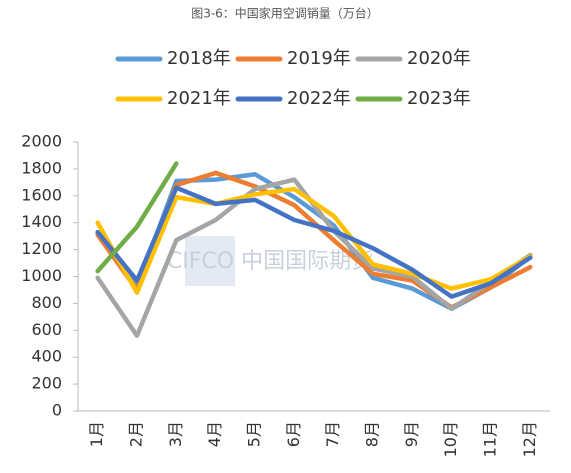 This screenshot has width=571, height=473. What do you see at coordinates (490, 439) in the screenshot?
I see `x-tick-label: 11月` at bounding box center [490, 439].